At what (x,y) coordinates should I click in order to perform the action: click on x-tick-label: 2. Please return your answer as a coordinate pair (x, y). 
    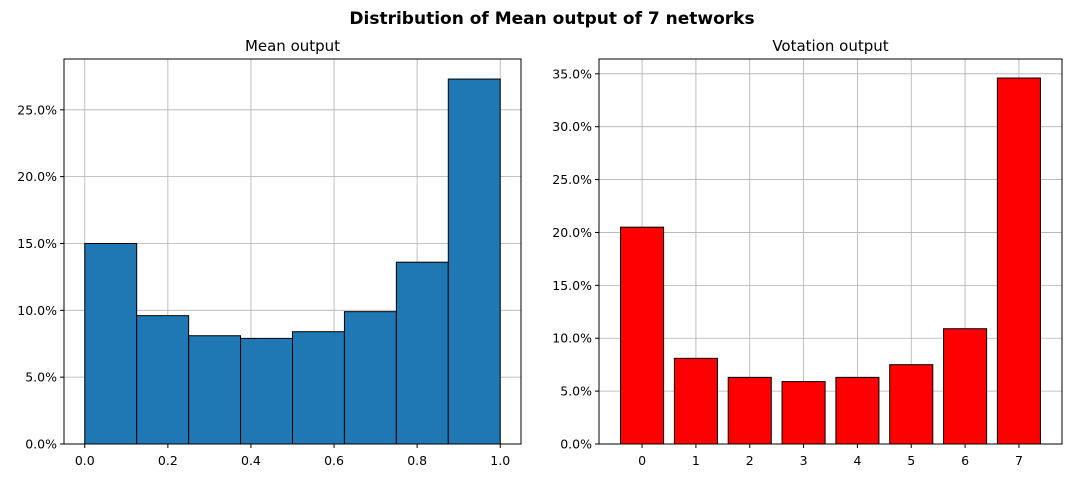
    Looking at the image, I should click on (750, 460).